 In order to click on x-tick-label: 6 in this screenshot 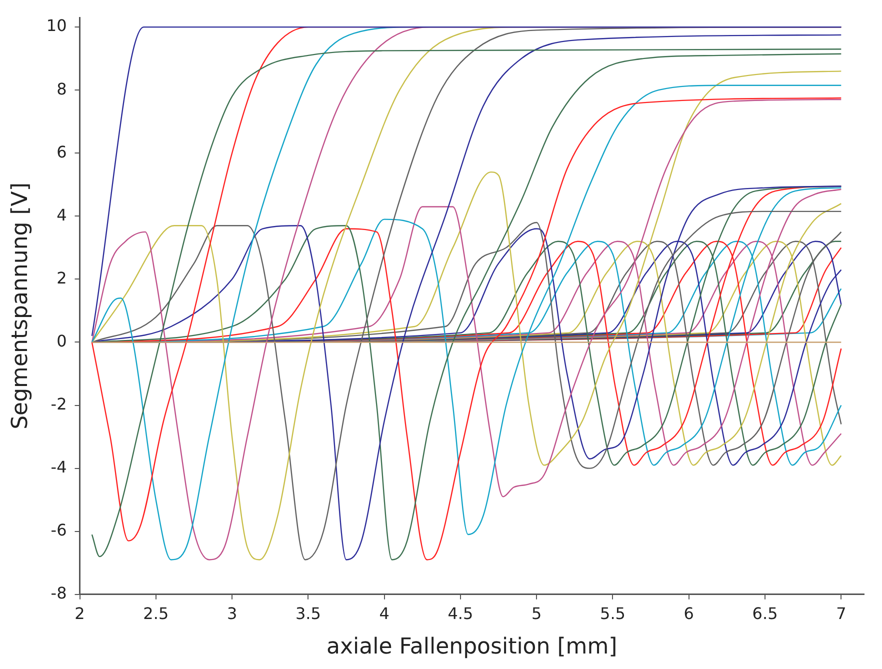, I will do `click(689, 614)`.